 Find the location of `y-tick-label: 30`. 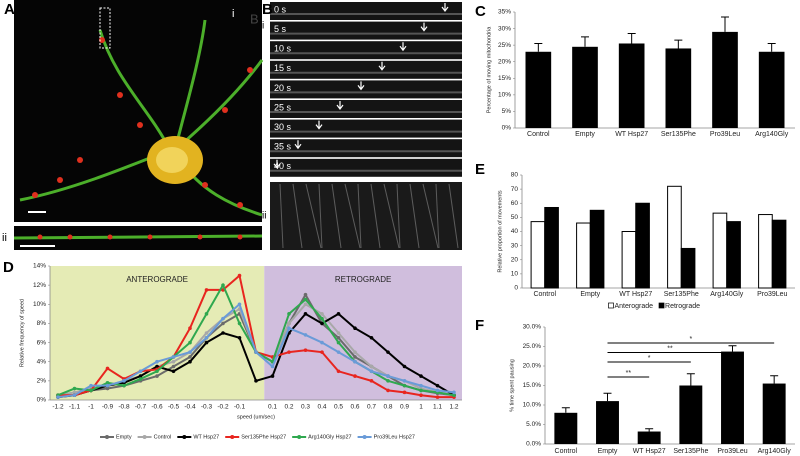

y-tick-label: 30 is located at coordinates (515, 245).